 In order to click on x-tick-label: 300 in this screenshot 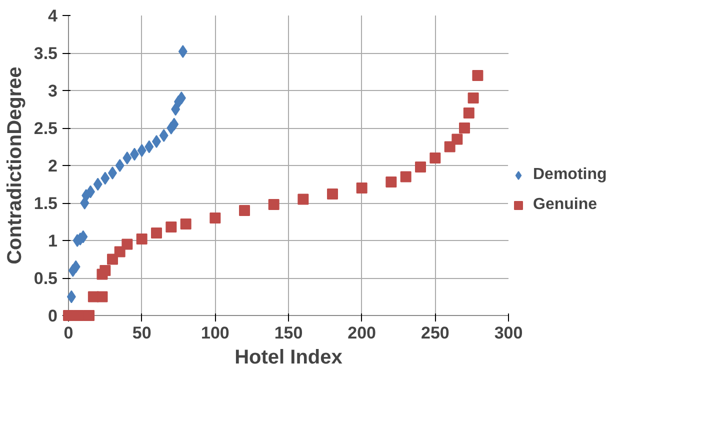, I will do `click(508, 333)`.